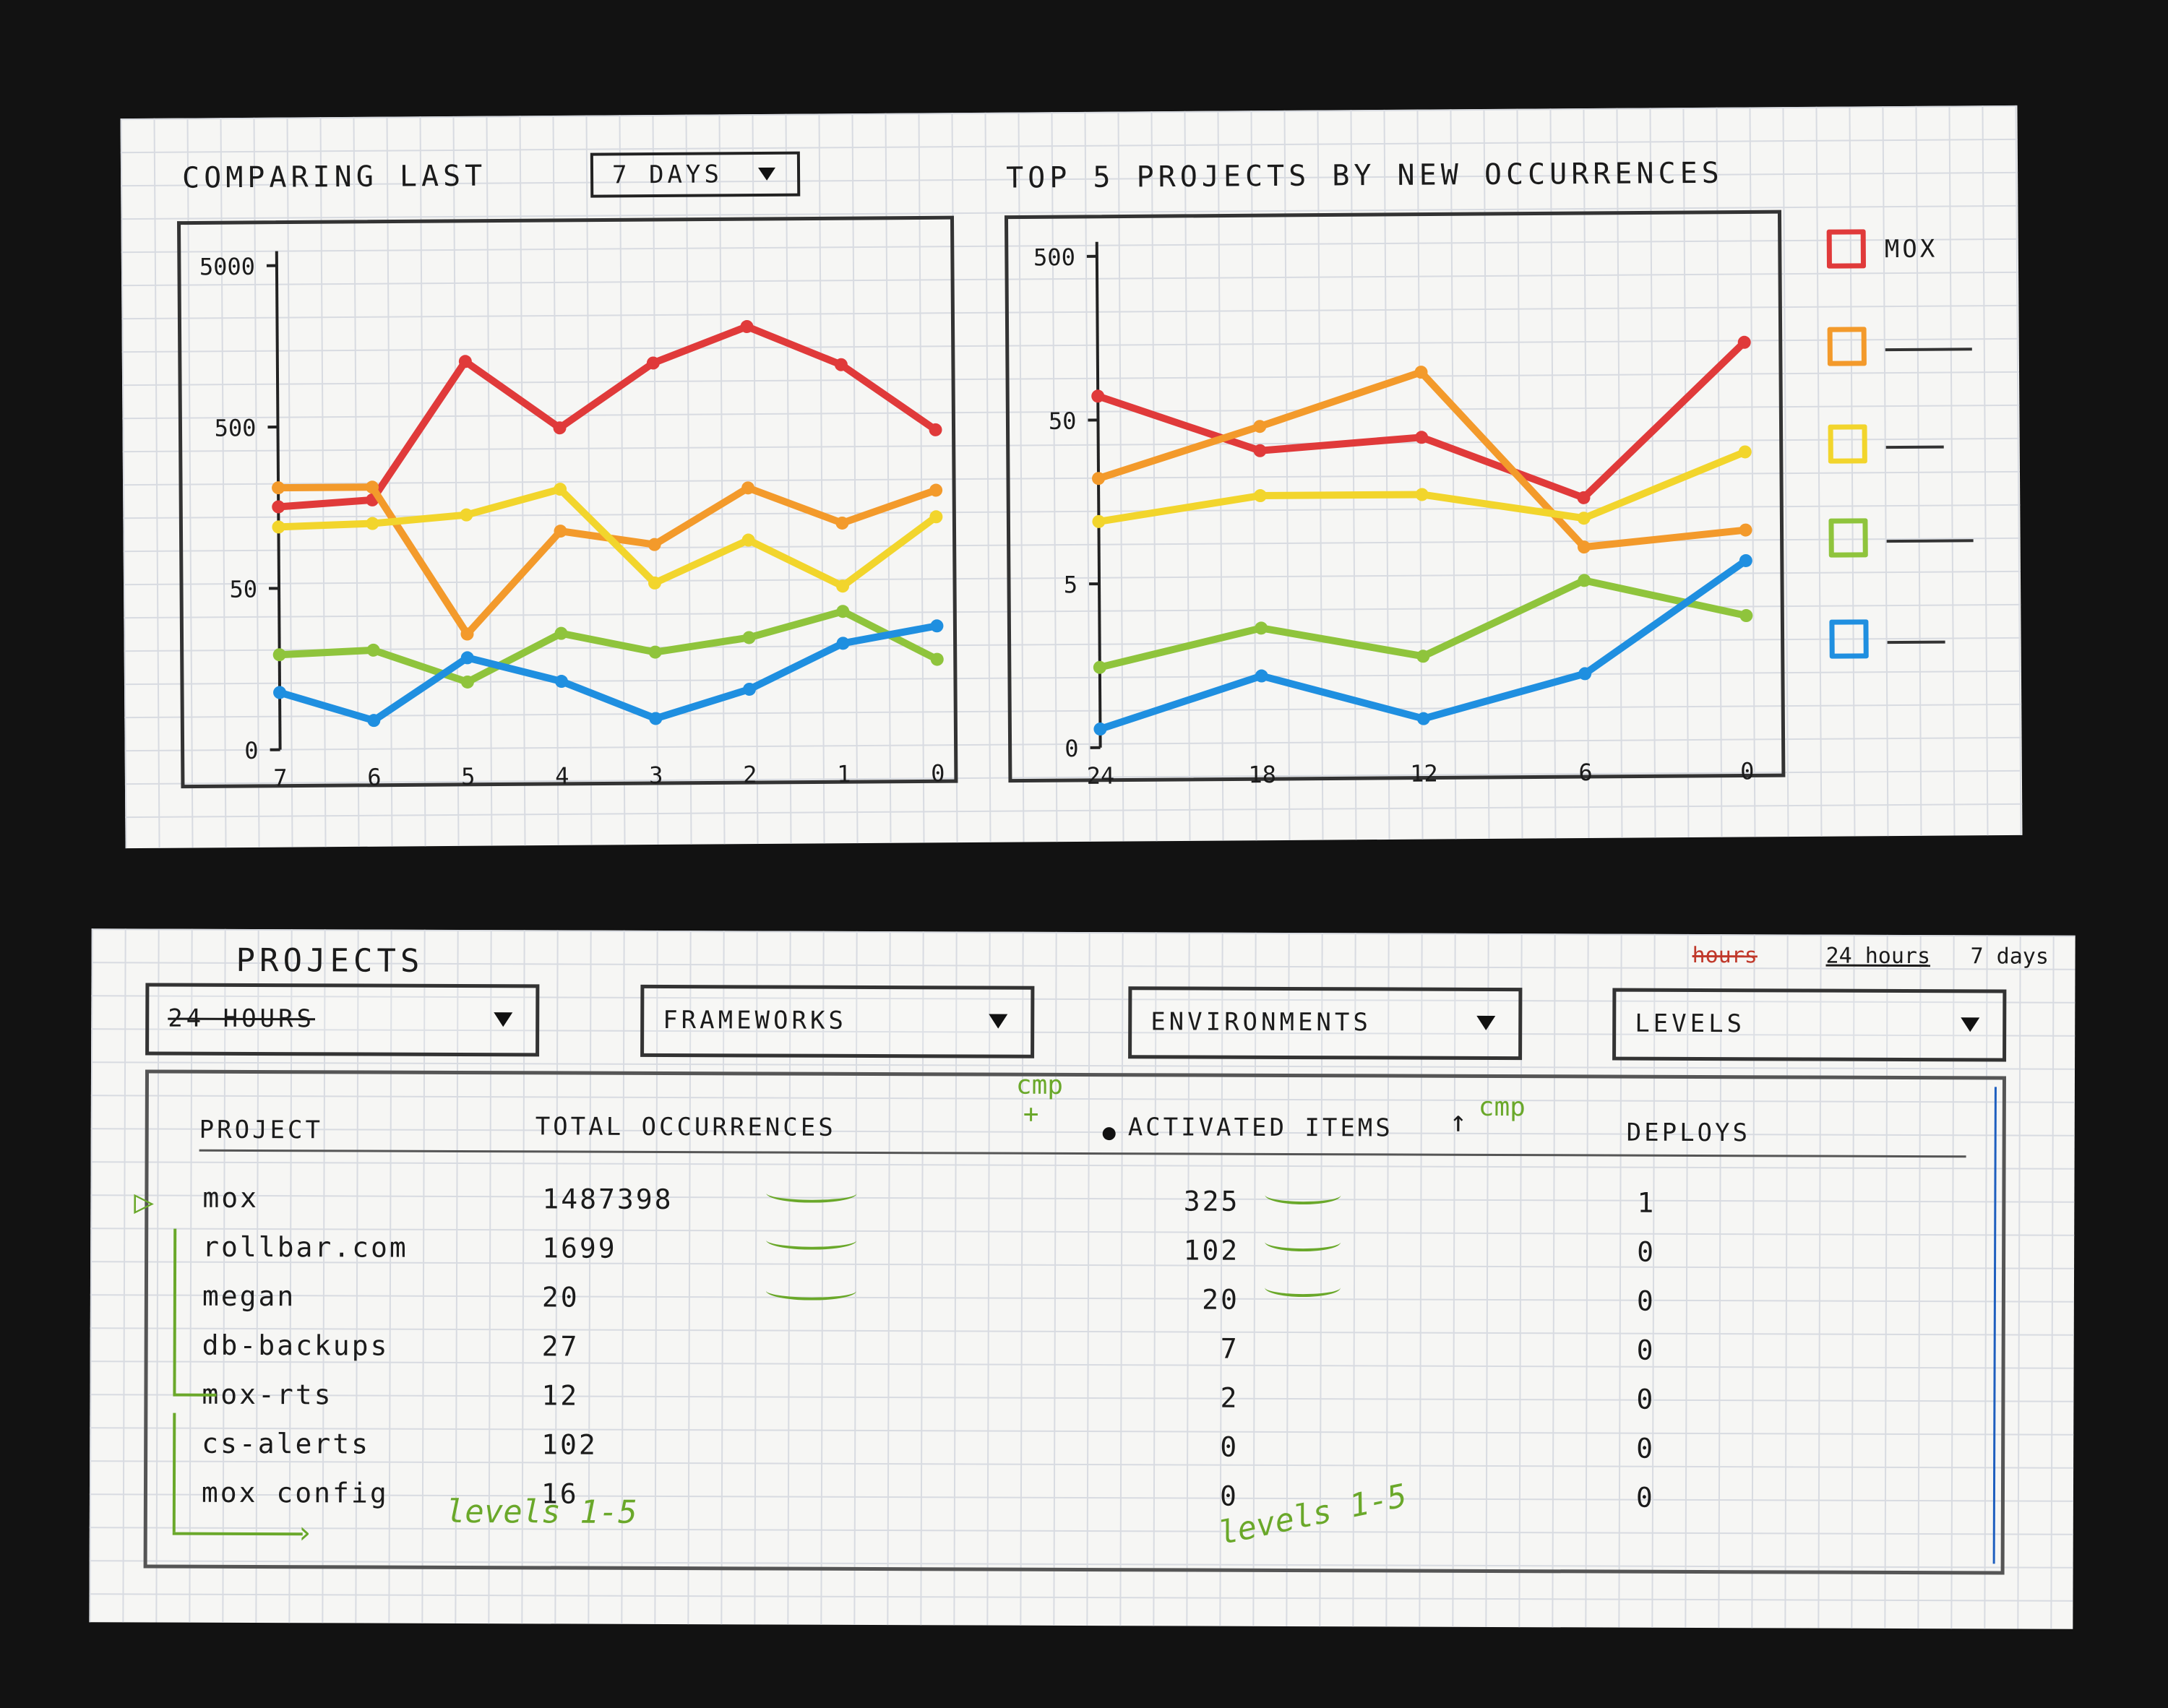  What do you see at coordinates (1725, 955) in the screenshot?
I see `range-option-hours: hours` at bounding box center [1725, 955].